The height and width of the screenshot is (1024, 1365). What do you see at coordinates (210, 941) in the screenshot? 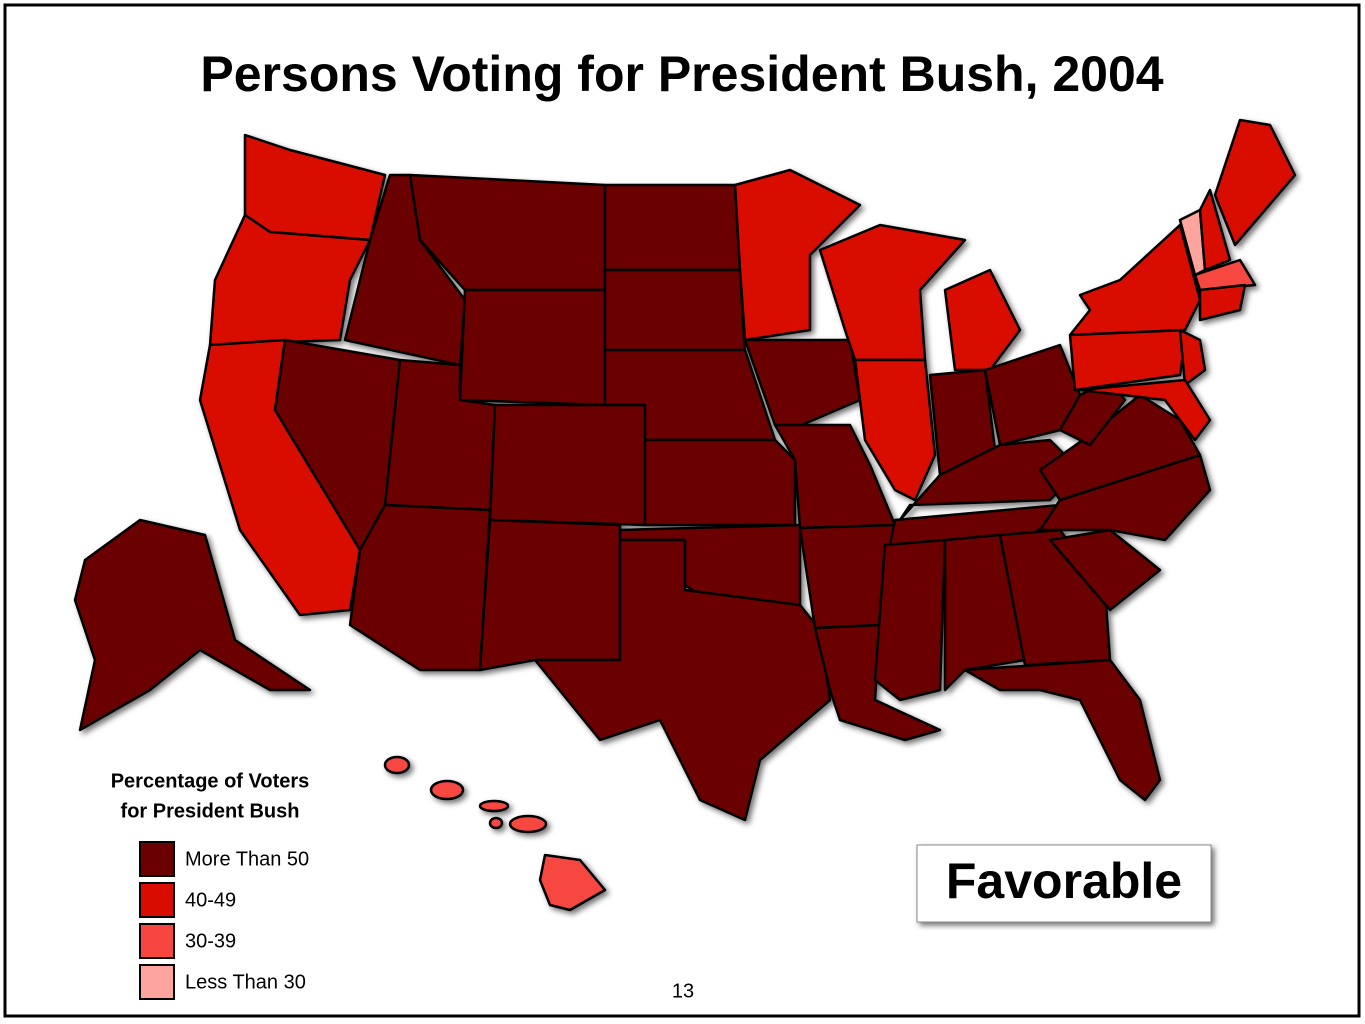
I see `legend-label: 30-39` at bounding box center [210, 941].